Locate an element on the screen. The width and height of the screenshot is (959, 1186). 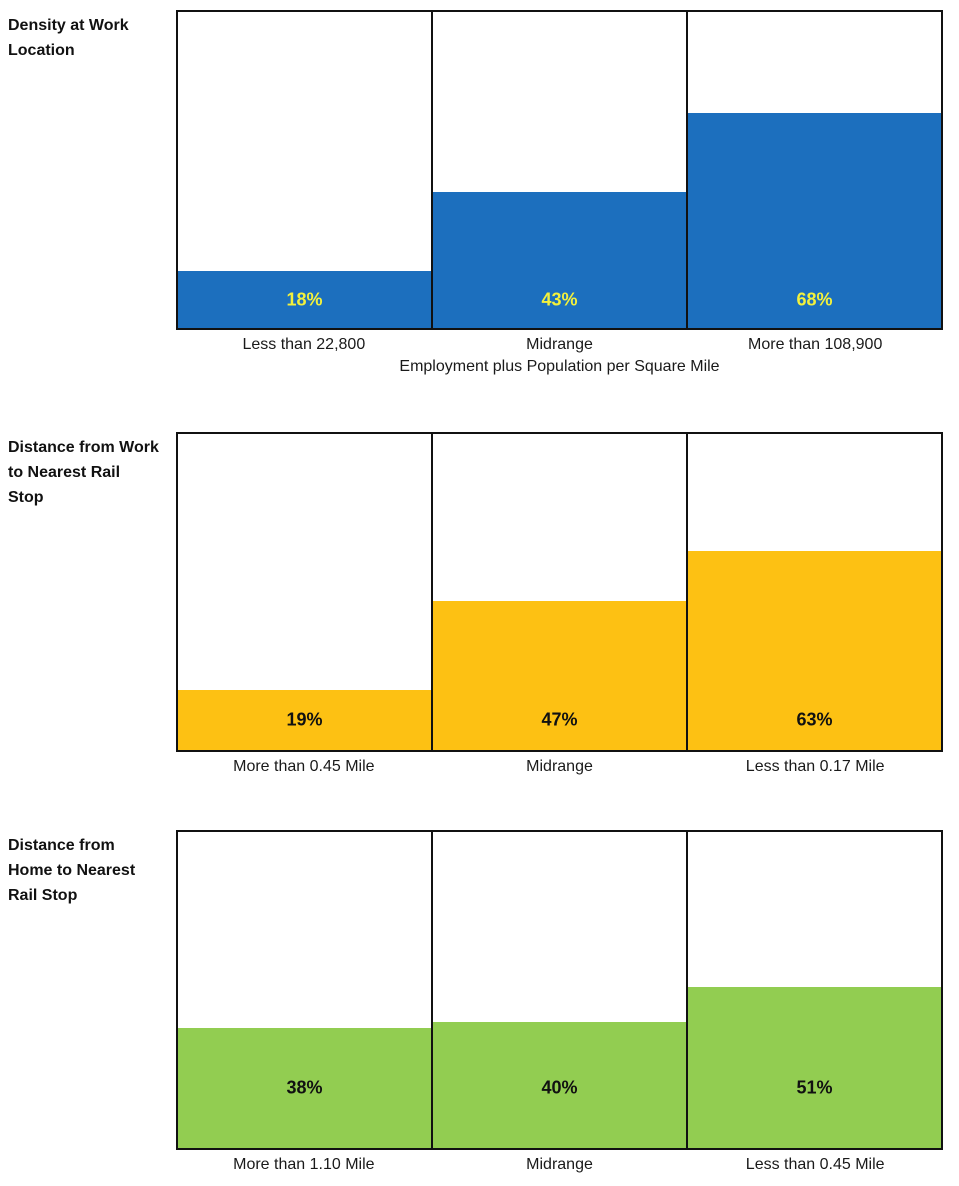
bar-near-to-home is located at coordinates (814, 1067).